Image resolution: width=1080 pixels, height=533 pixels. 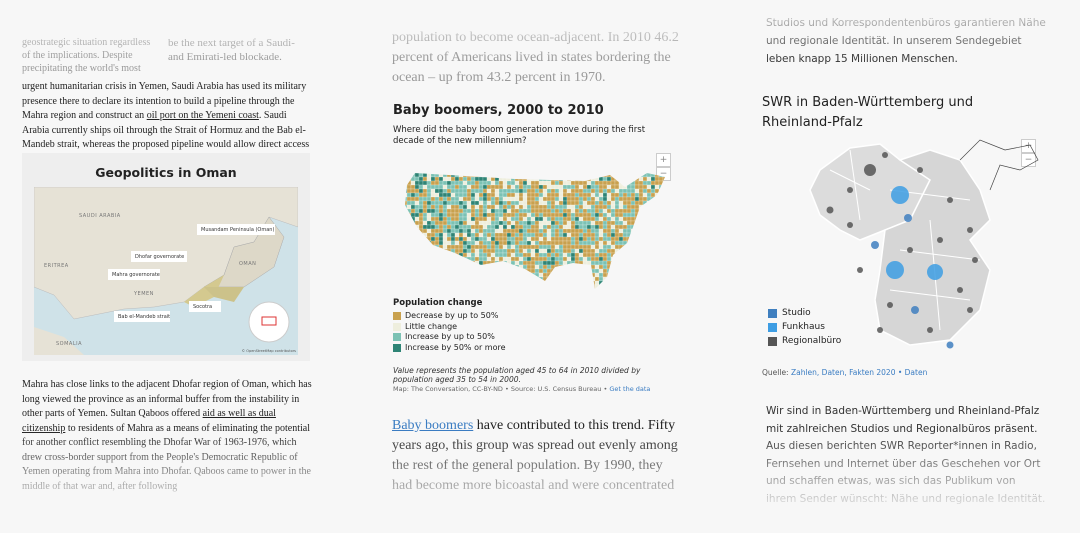 What do you see at coordinates (202, 115) in the screenshot?
I see `link: oil port on the Yemeni coast` at bounding box center [202, 115].